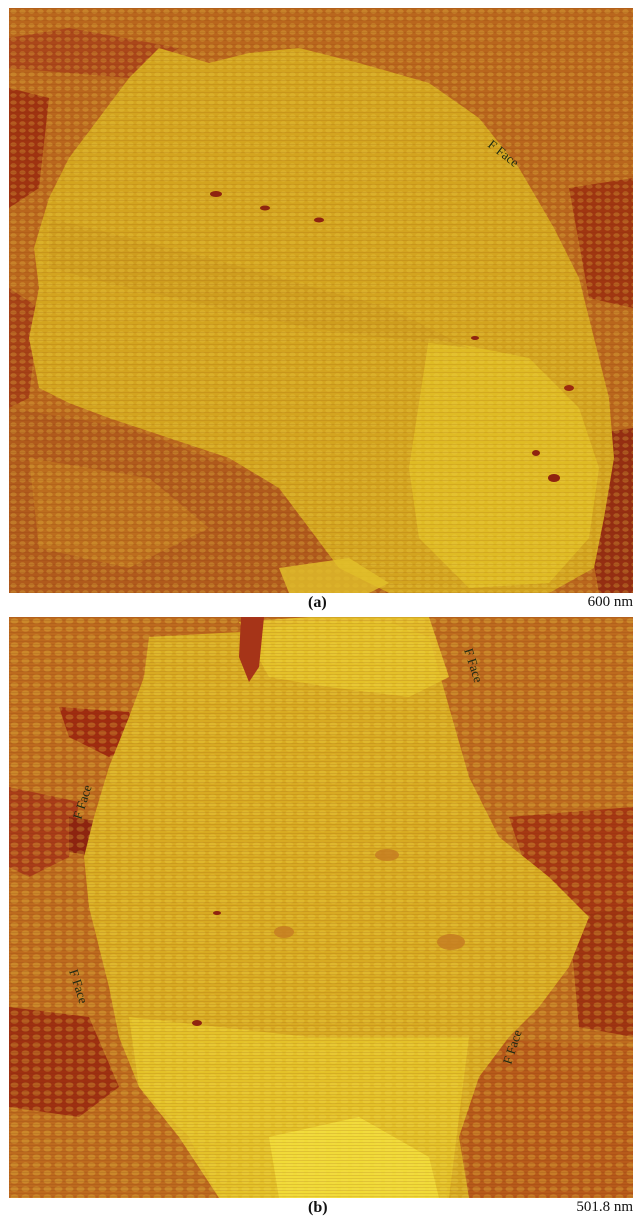 Image resolution: width=633 pixels, height=1218 pixels. What do you see at coordinates (610, 602) in the screenshot?
I see `scale-label-a: 600 nm` at bounding box center [610, 602].